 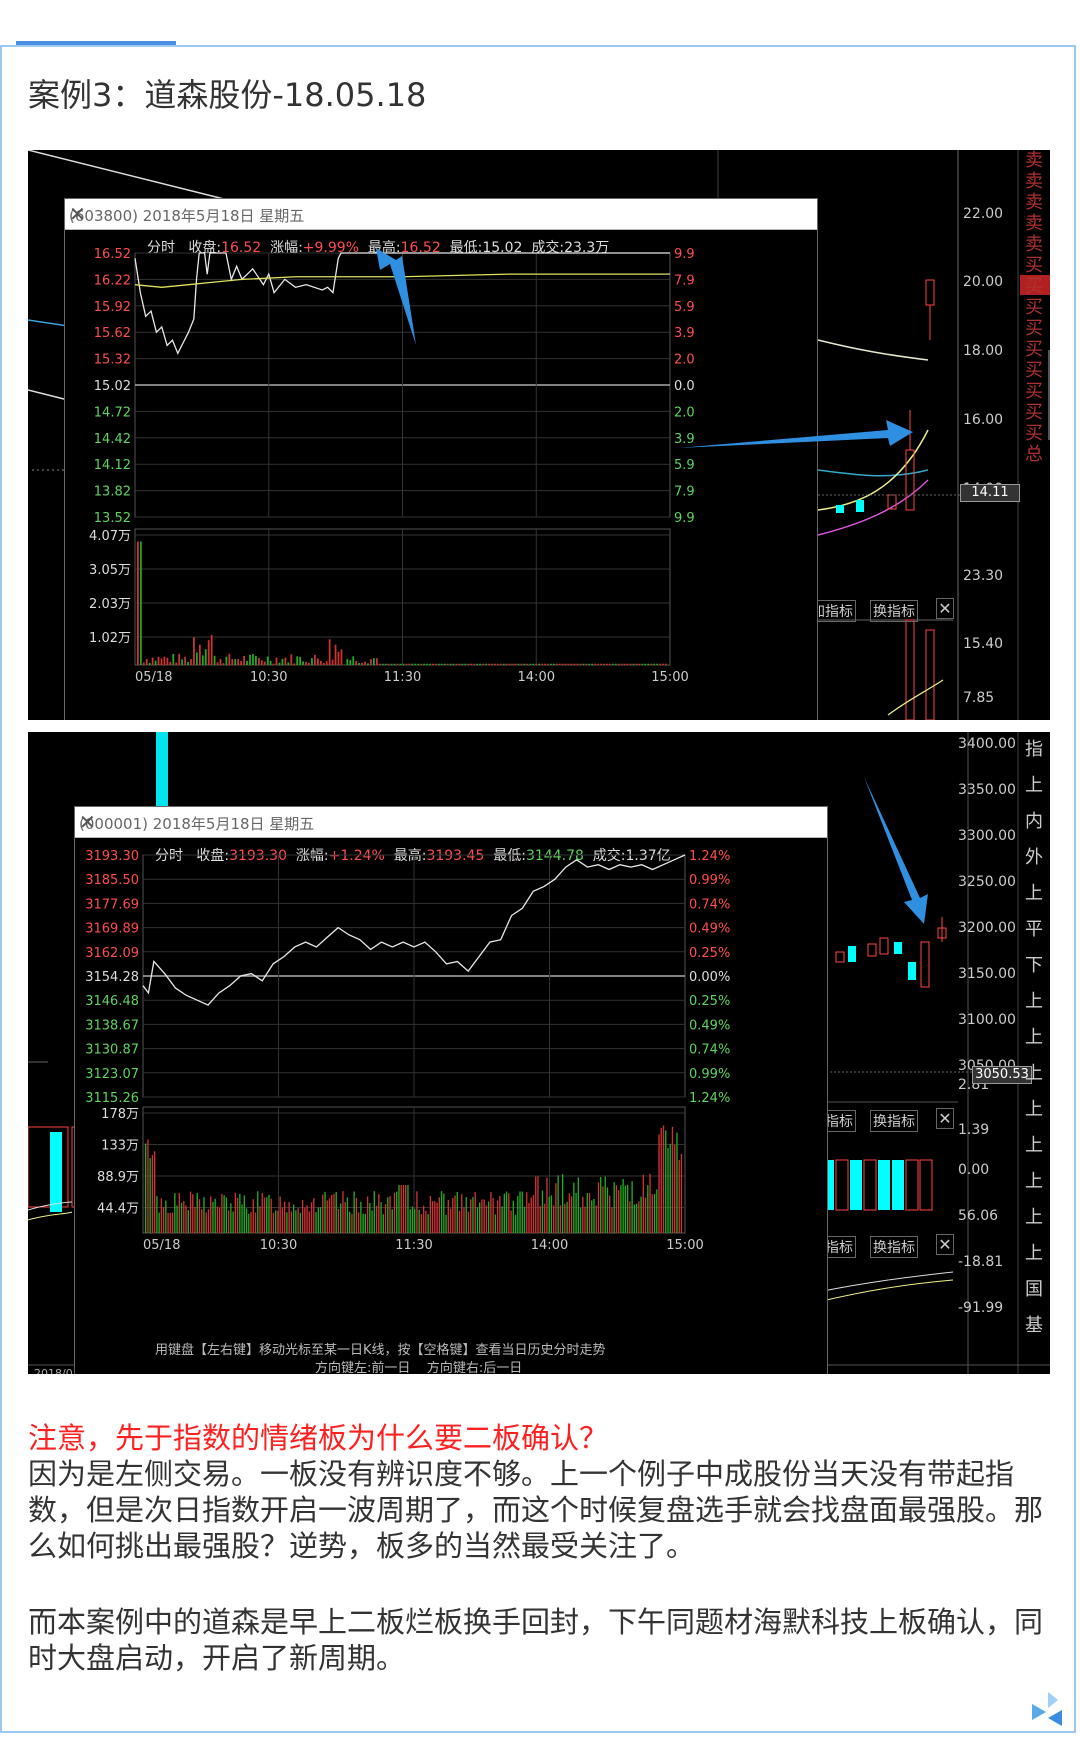 What do you see at coordinates (684, 386) in the screenshot?
I see `percent-tick-label: 0.0` at bounding box center [684, 386].